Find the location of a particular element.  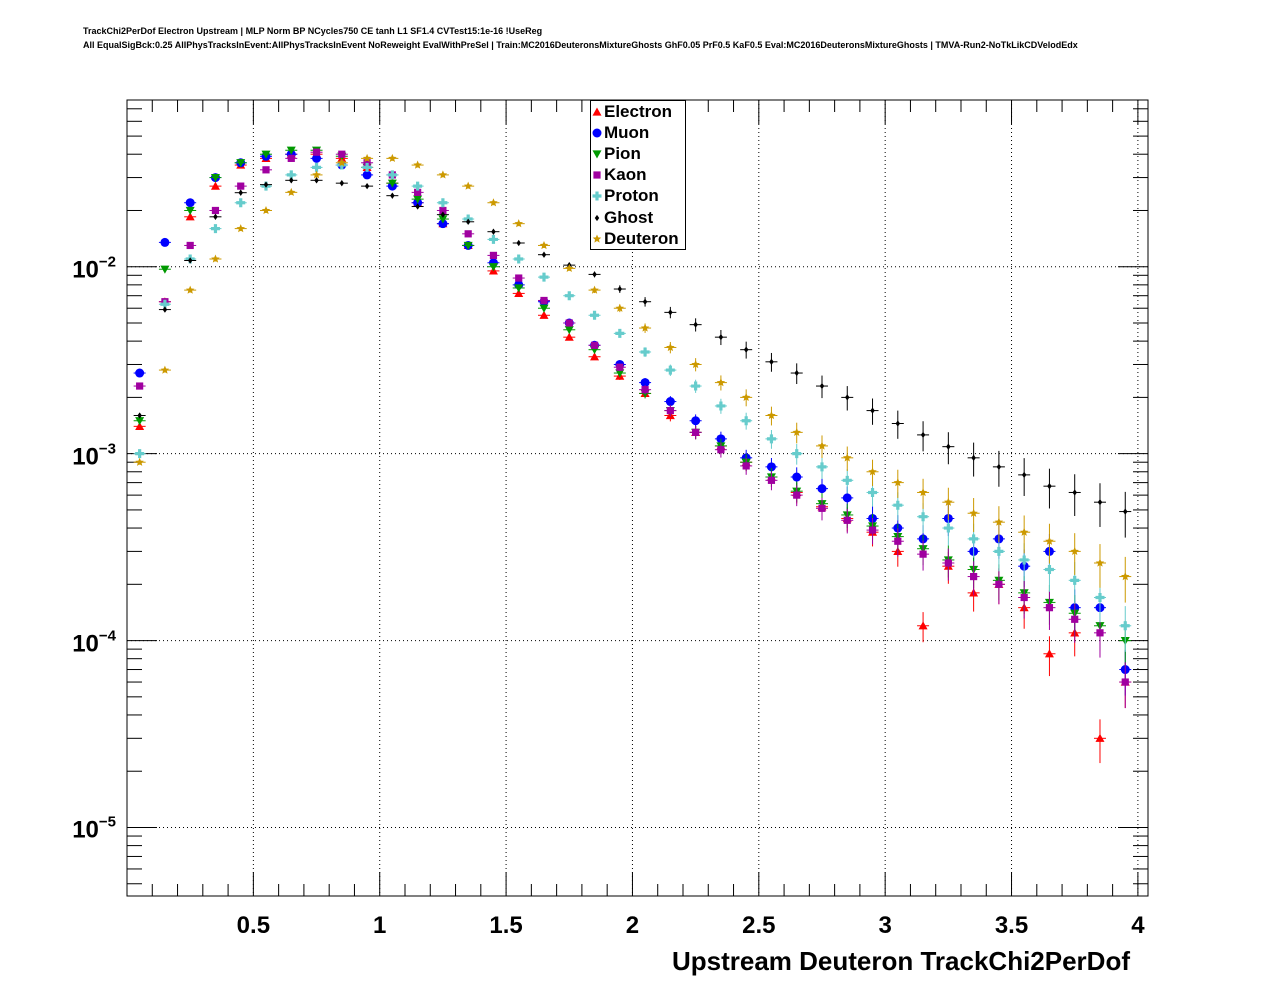

legend-marker-triangle-down-icon is located at coordinates (597, 154).